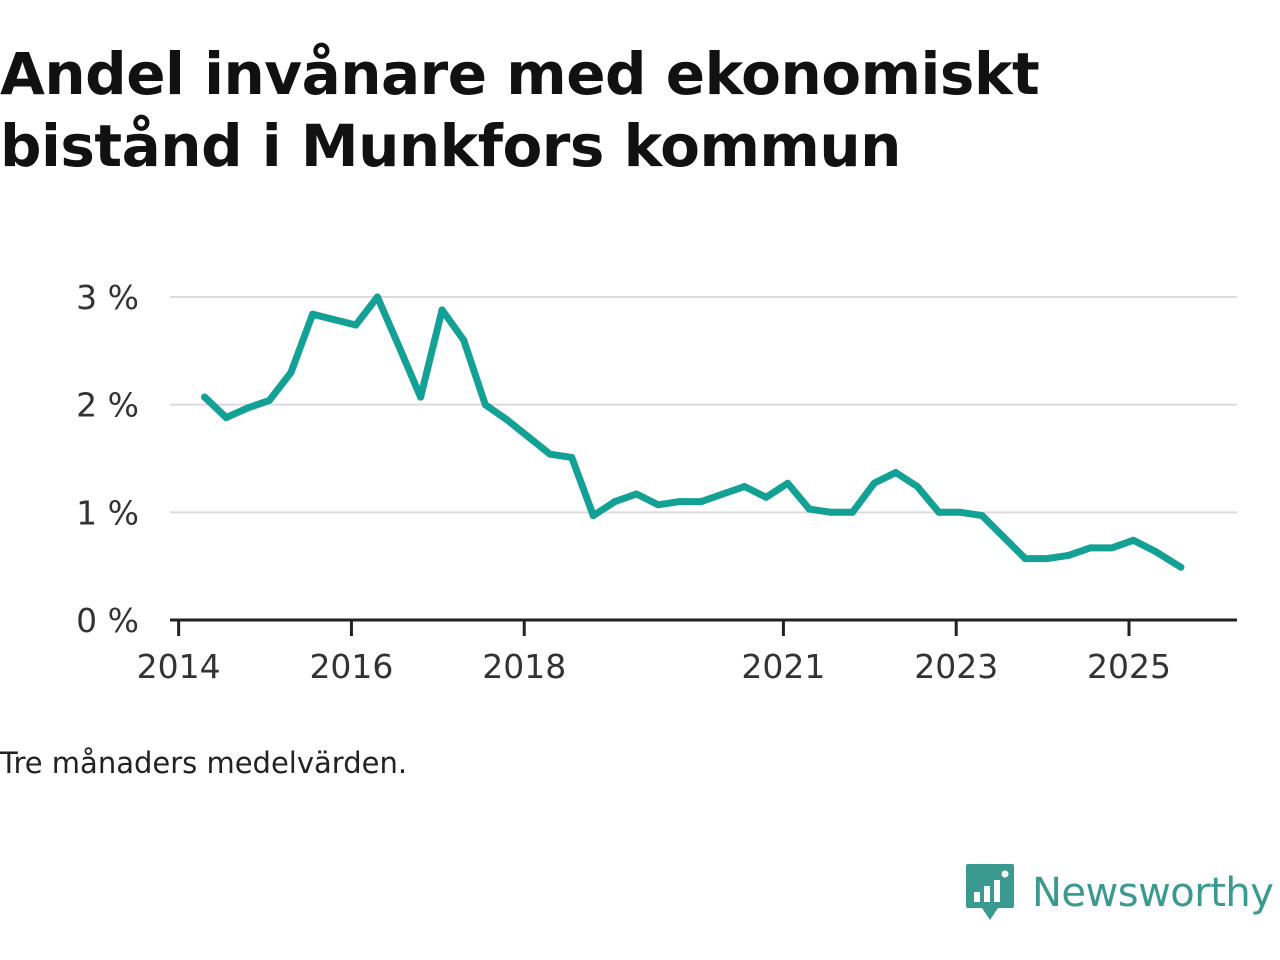 The image size is (1280, 960). I want to click on y-tick-label: 0 %, so click(107, 620).